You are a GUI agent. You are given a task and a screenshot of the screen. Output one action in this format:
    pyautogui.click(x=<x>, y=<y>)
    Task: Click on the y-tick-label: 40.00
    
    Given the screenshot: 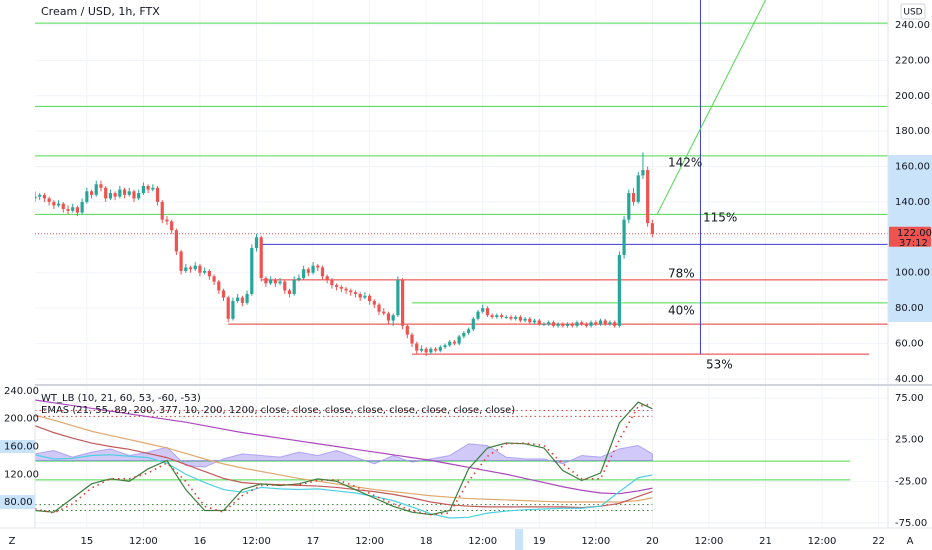 What is the action you would take?
    pyautogui.click(x=909, y=379)
    